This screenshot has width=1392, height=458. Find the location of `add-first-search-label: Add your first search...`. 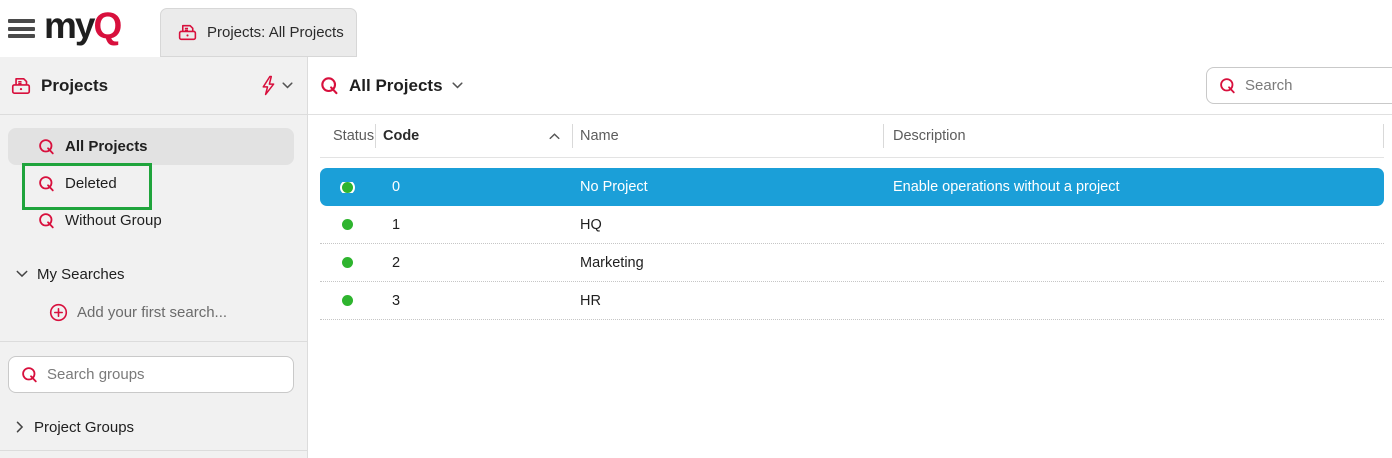

add-first-search-label: Add your first search... is located at coordinates (152, 312).